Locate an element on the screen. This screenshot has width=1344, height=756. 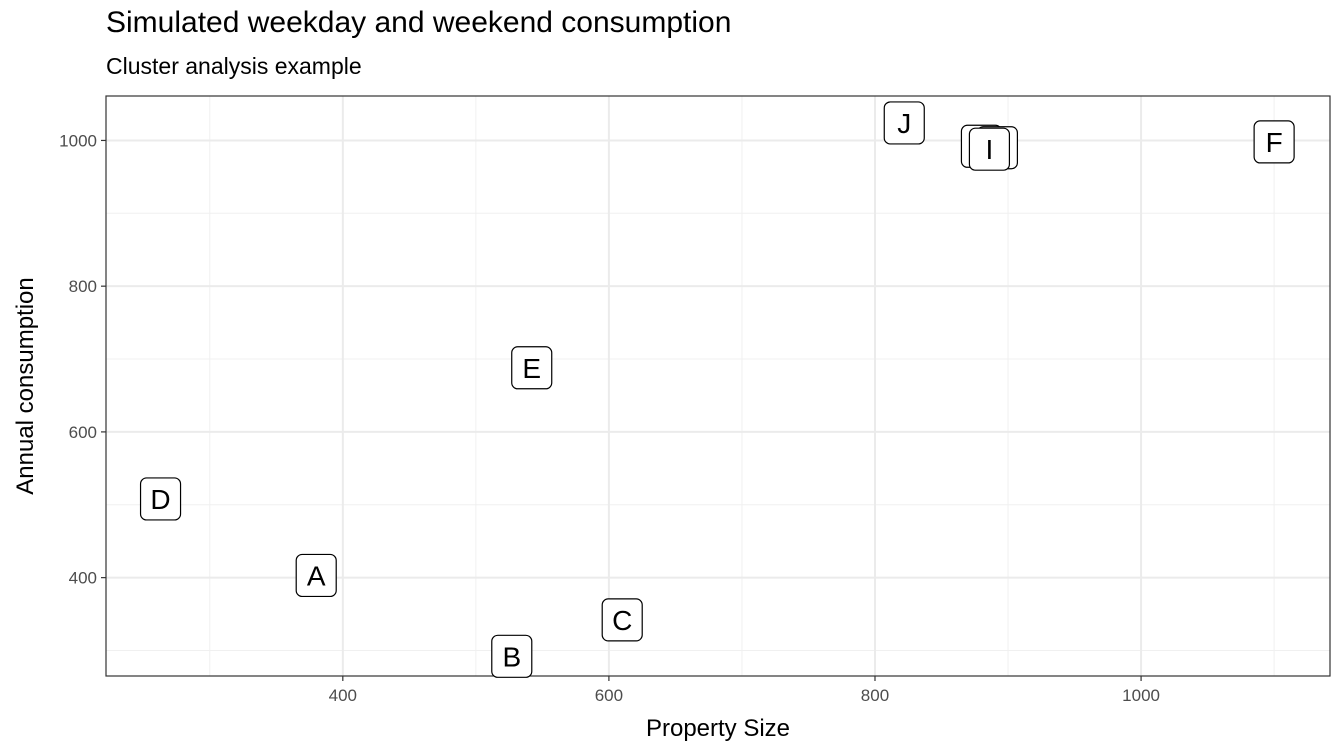
data-point-e: E is located at coordinates (532, 368).